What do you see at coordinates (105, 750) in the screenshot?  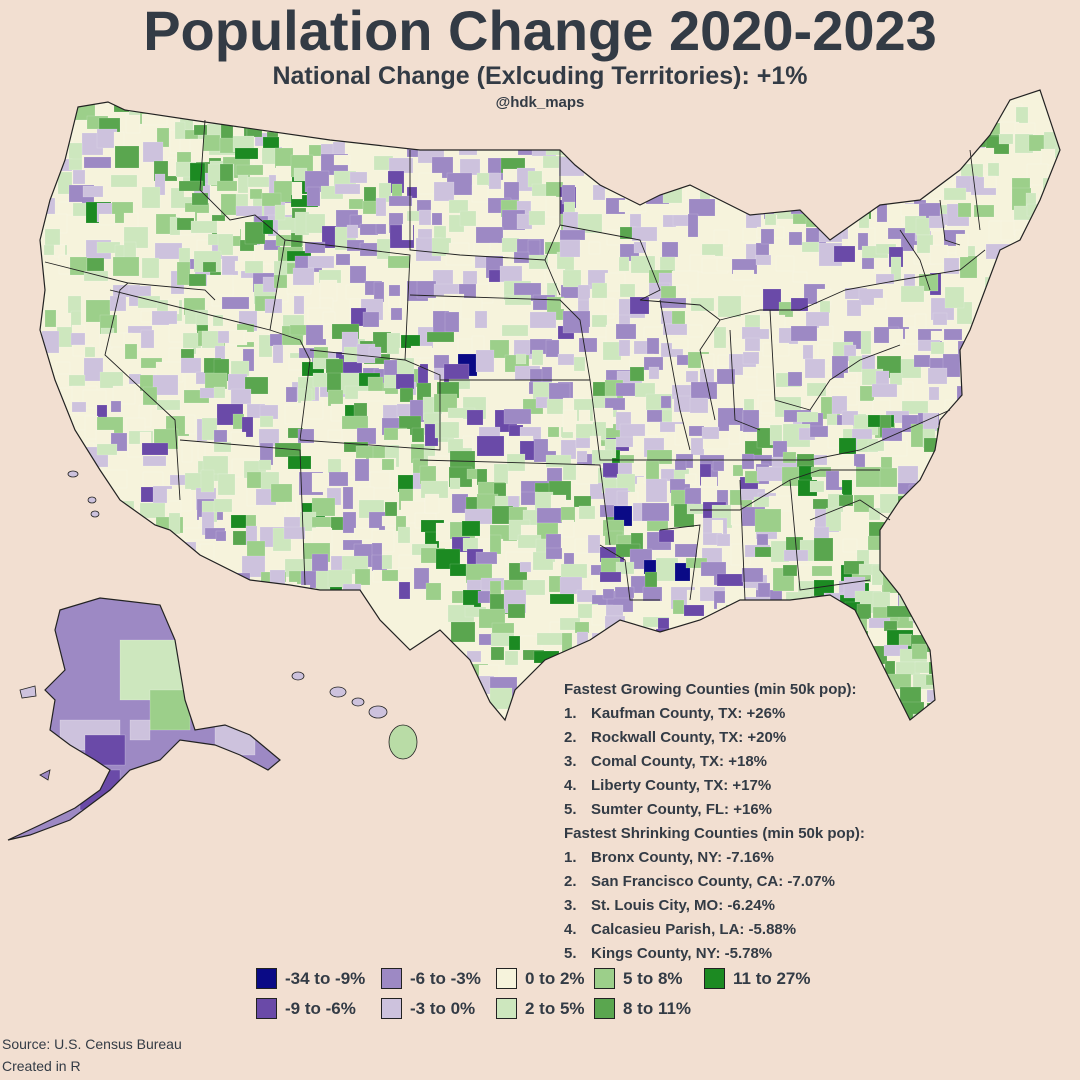 I see `borough-area` at bounding box center [105, 750].